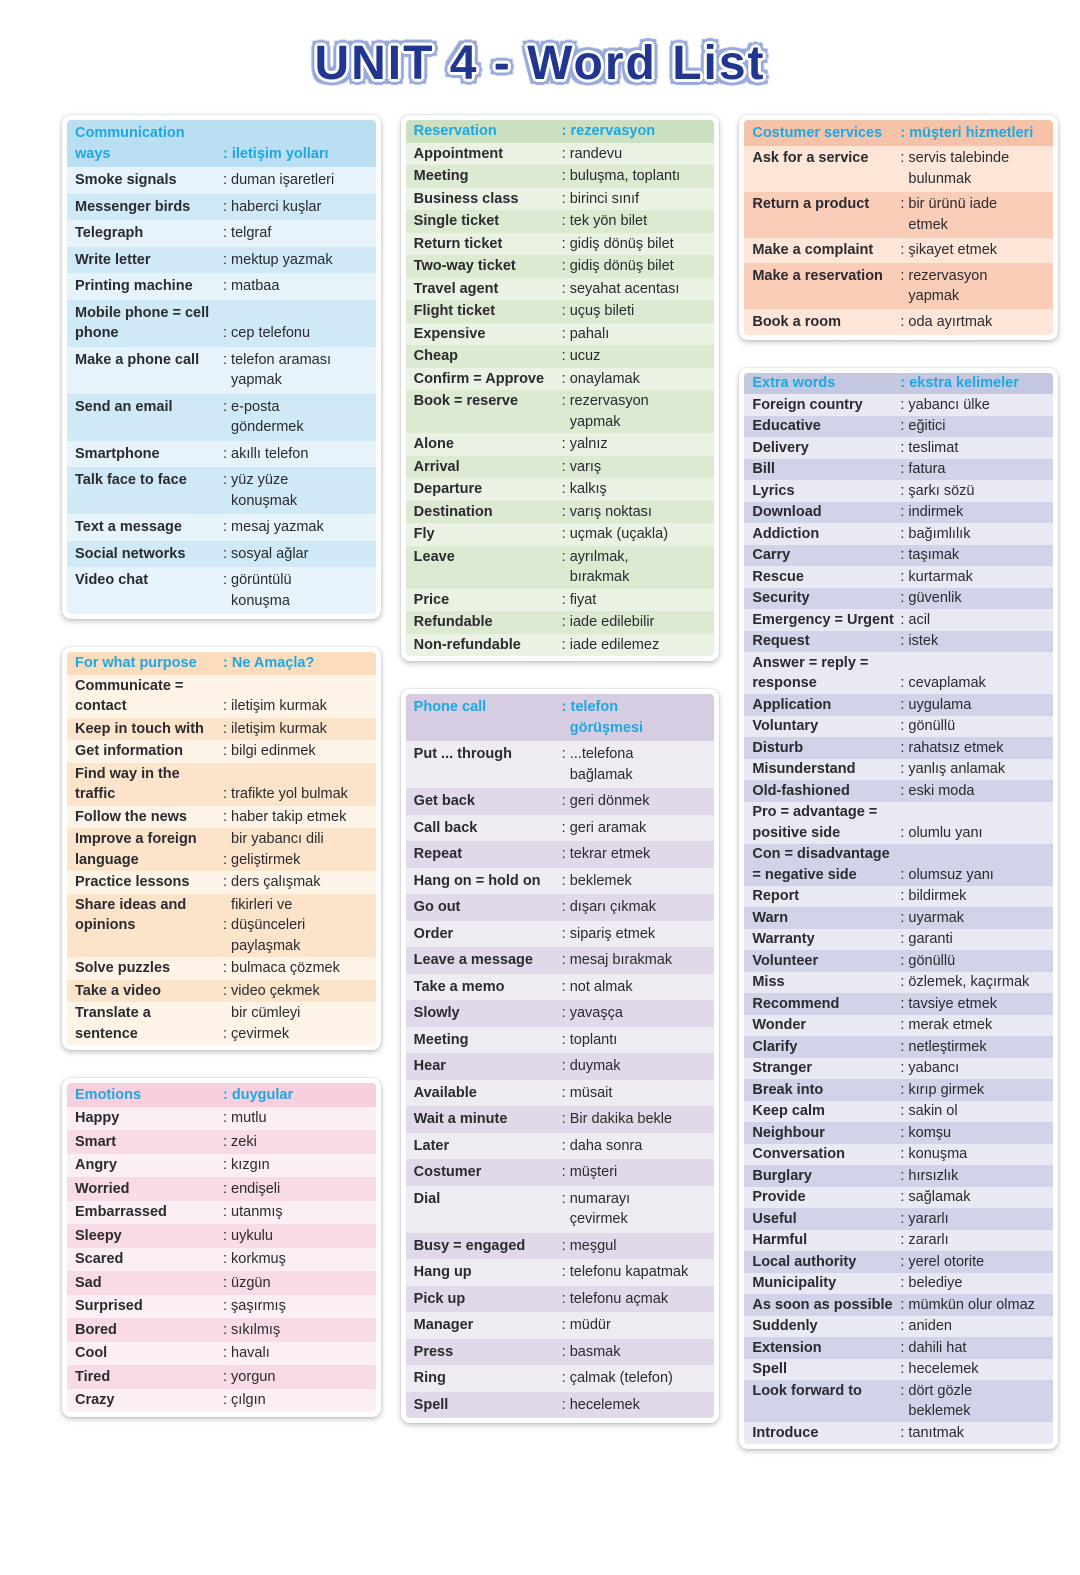 This screenshot has width=1080, height=1575. Describe the element at coordinates (132, 882) in the screenshot. I see `word-en: Practice lessons` at that location.